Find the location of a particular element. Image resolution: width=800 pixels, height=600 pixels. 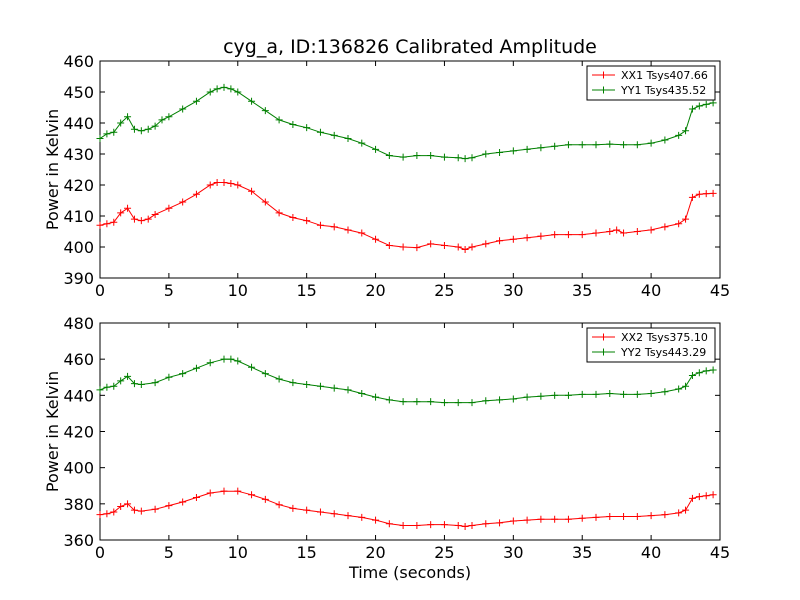

legend-marker is located at coordinates (603, 90).